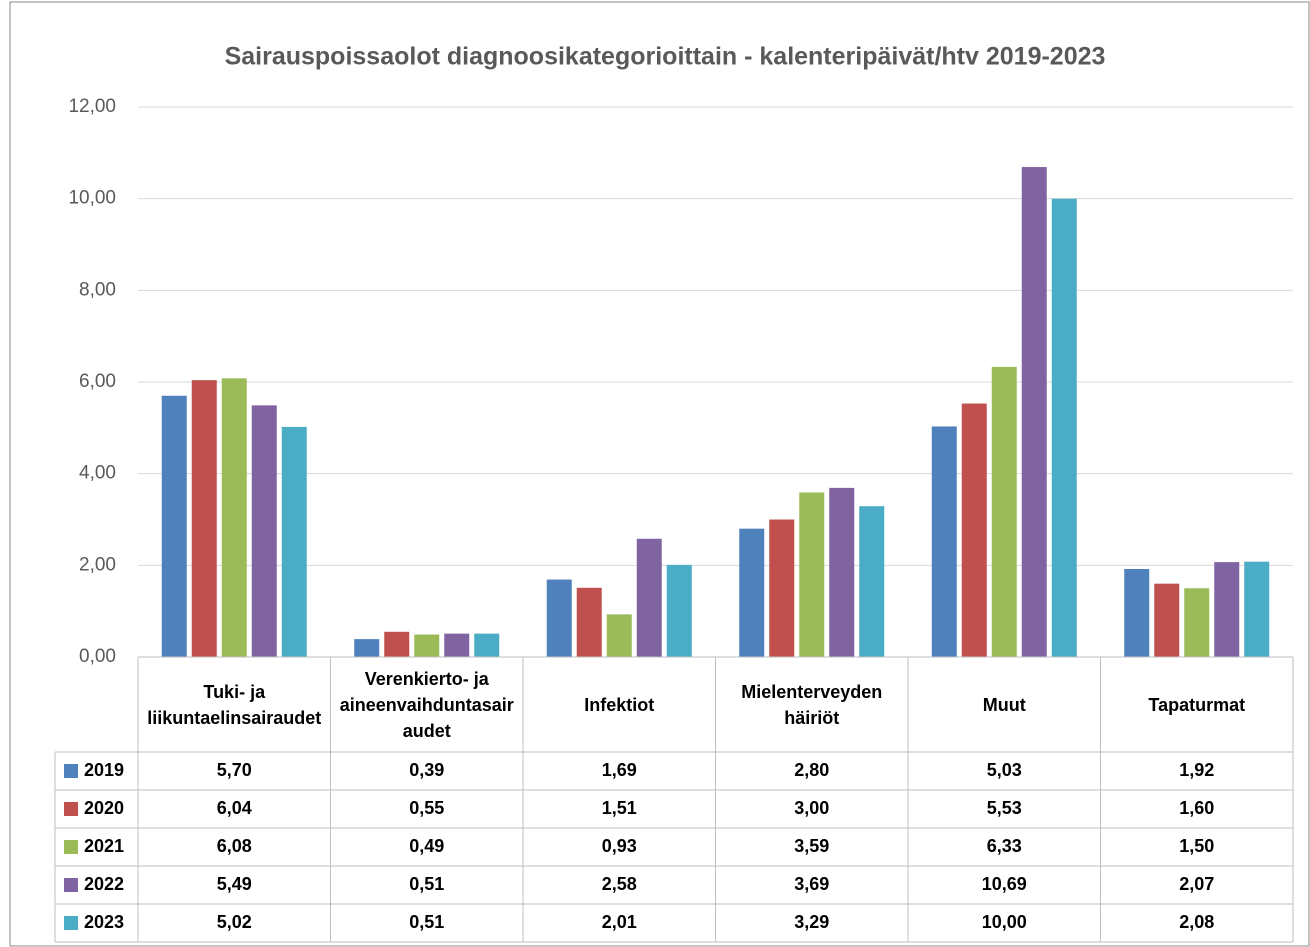  Describe the element at coordinates (426, 846) in the screenshot. I see `data-label: 0,49` at that location.